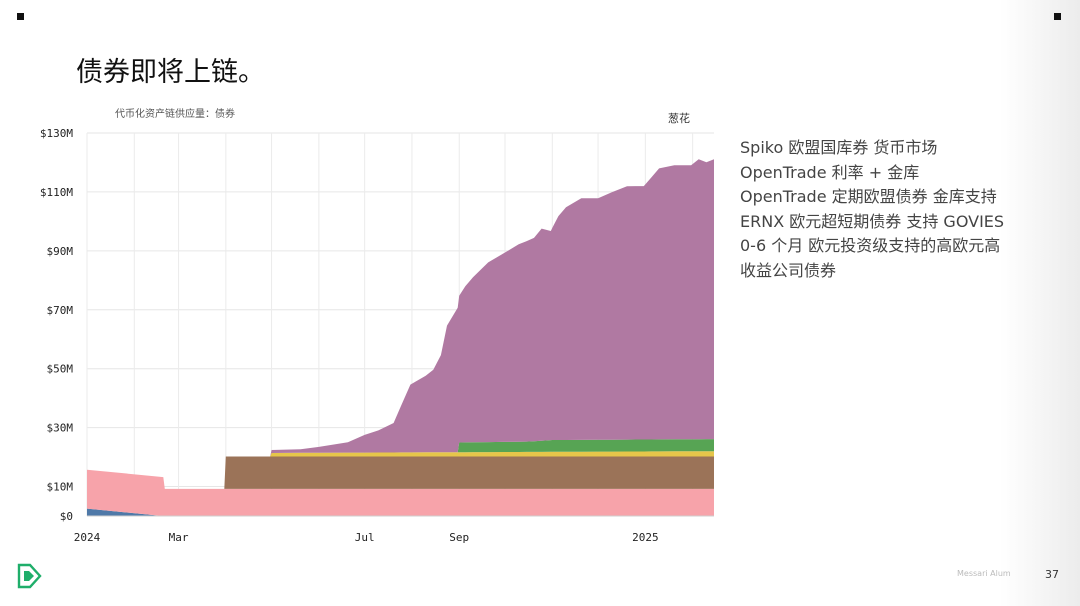 This screenshot has height=606, width=1080. What do you see at coordinates (839, 147) in the screenshot?
I see `note-line: Spiko 欧盟国库券 货币市场` at bounding box center [839, 147].